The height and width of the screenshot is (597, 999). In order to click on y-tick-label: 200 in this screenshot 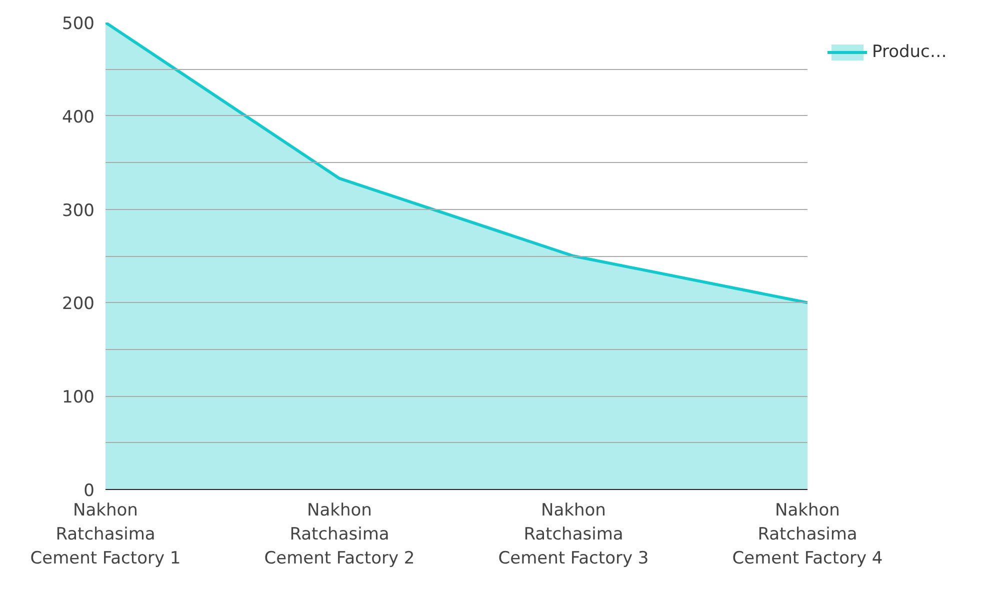, I will do `click(78, 304)`.